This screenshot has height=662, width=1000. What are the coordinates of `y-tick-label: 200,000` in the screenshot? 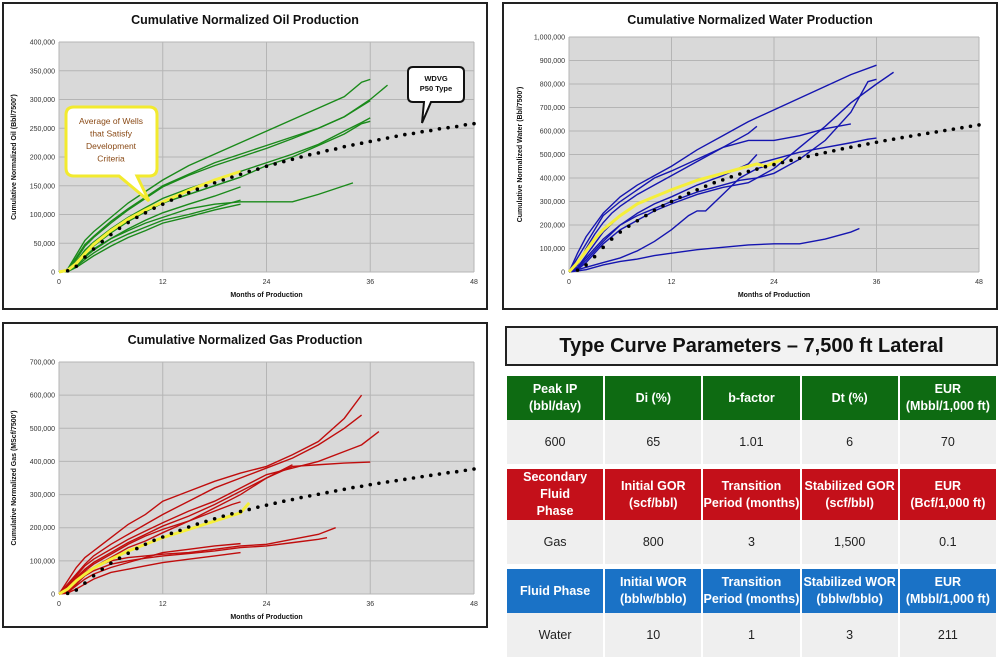 It's located at (552, 226).